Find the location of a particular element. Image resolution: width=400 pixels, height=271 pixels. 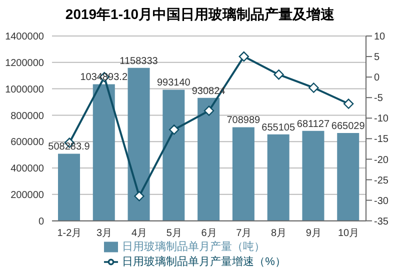

y2-tick-label: -30 is located at coordinates (381, 201).